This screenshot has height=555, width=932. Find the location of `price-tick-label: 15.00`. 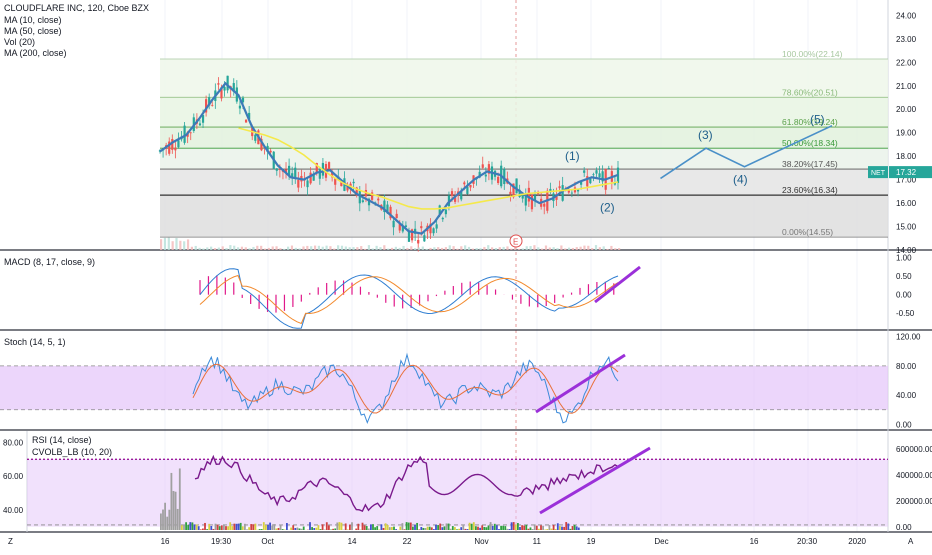

price-tick-label: 15.00 is located at coordinates (906, 227).